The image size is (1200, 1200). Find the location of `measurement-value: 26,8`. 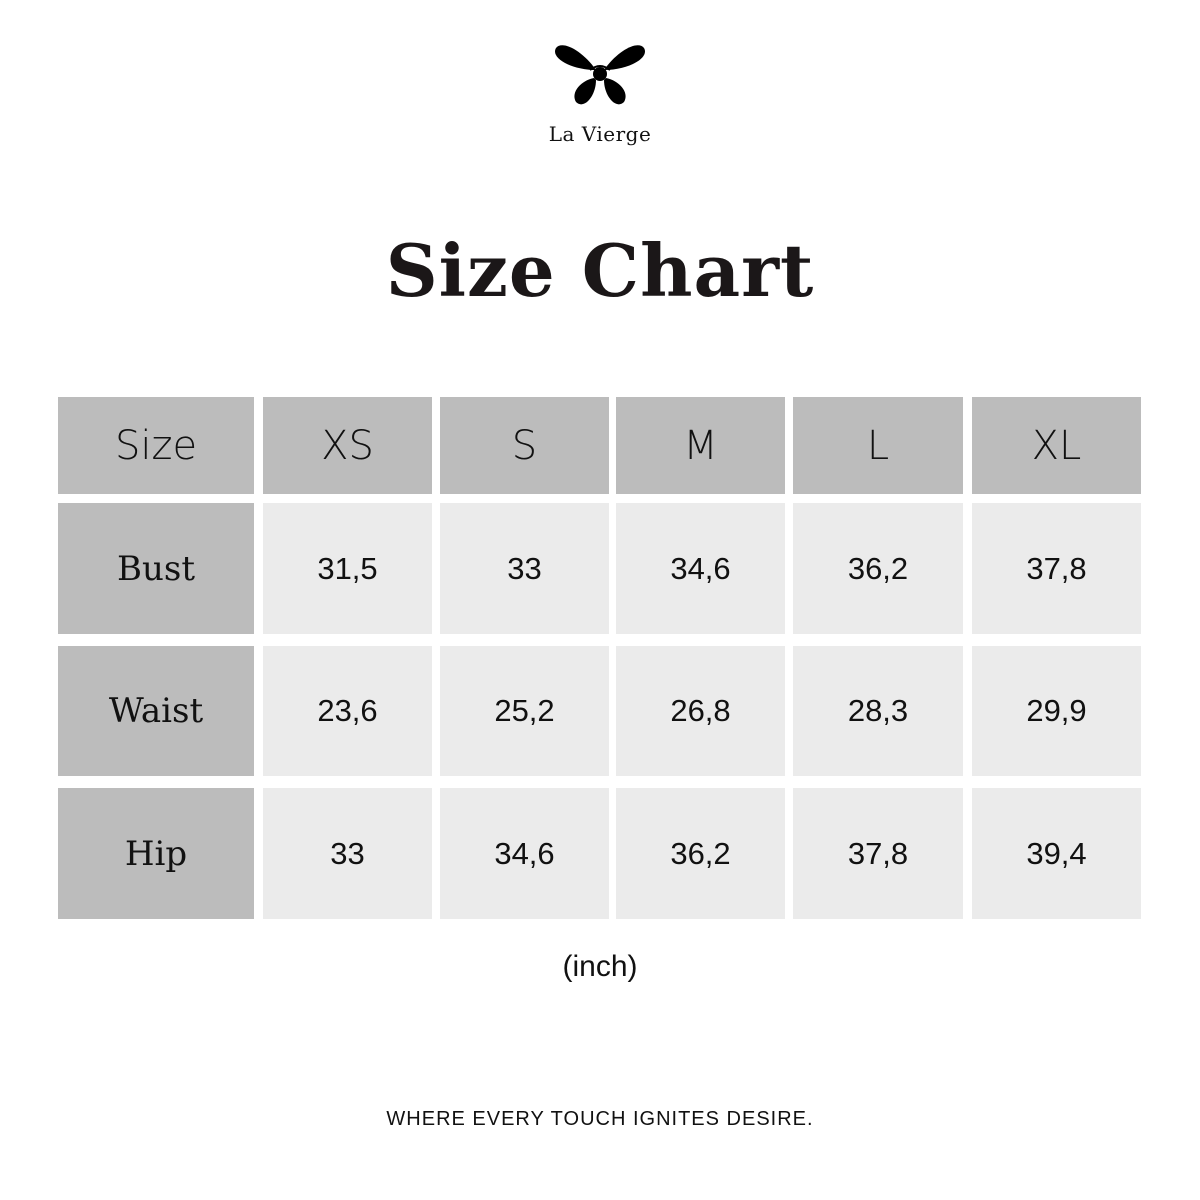

measurement-value: 26,8 is located at coordinates (700, 711).